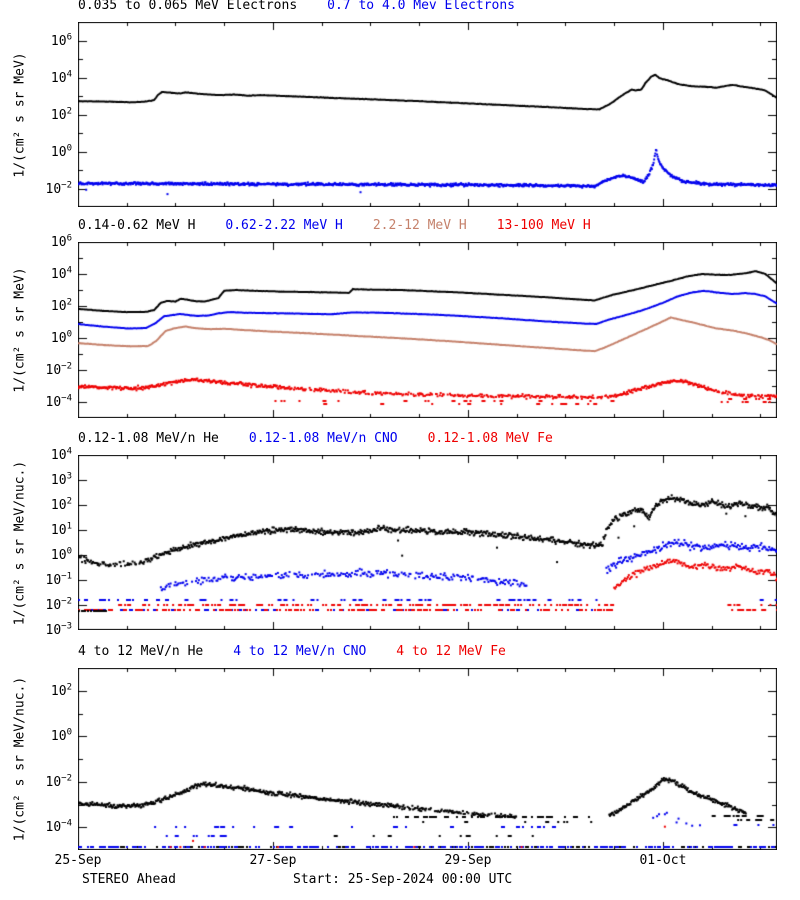 The height and width of the screenshot is (900, 800). What do you see at coordinates (421, 6) in the screenshot?
I see `series-label: 0.7 to 4.0 Mev Electrons` at bounding box center [421, 6].